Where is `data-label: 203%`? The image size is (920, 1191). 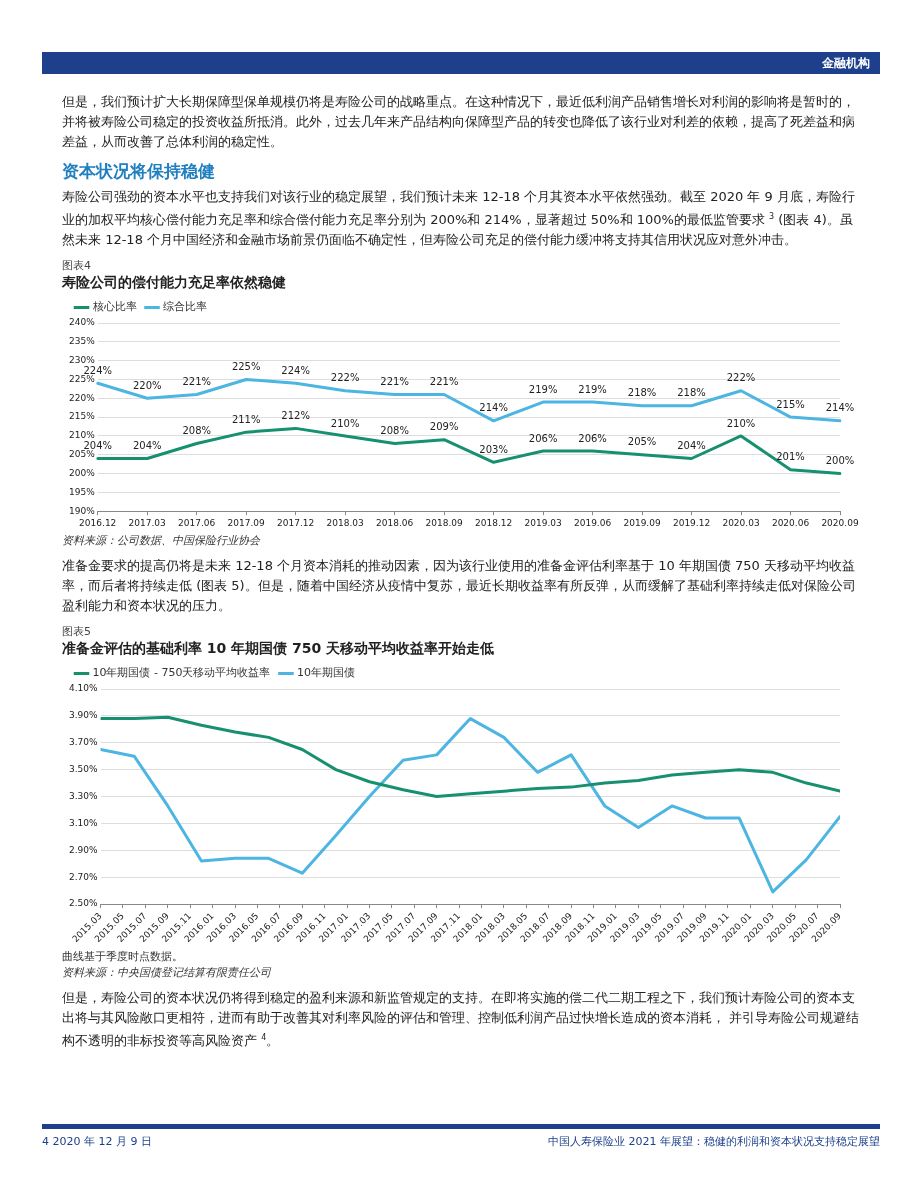
data-label: 203% is located at coordinates (493, 450).